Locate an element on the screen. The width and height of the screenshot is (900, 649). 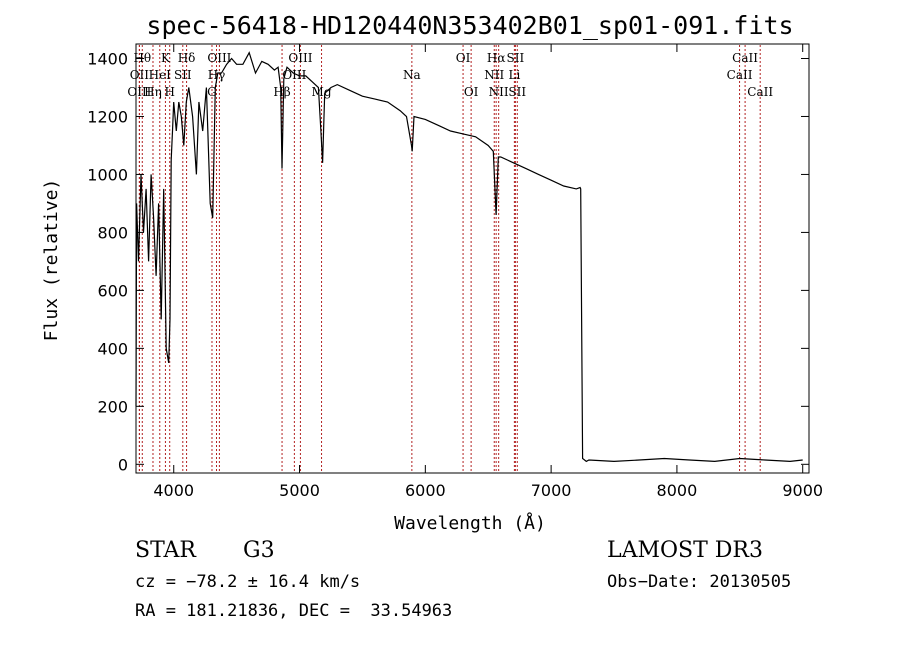
y-tick-label-0: 0 is located at coordinates (123, 464).